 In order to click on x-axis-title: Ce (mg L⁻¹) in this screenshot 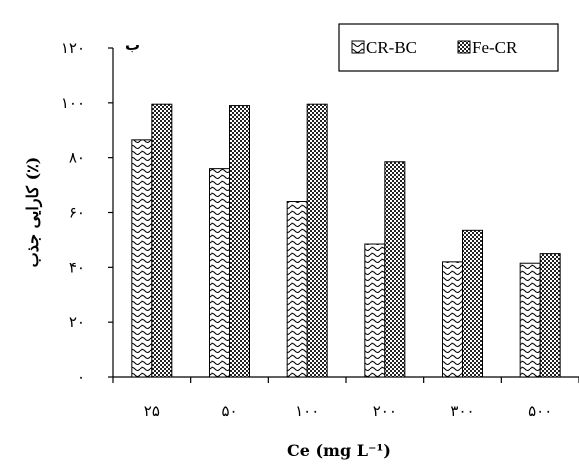, I will do `click(339, 450)`.